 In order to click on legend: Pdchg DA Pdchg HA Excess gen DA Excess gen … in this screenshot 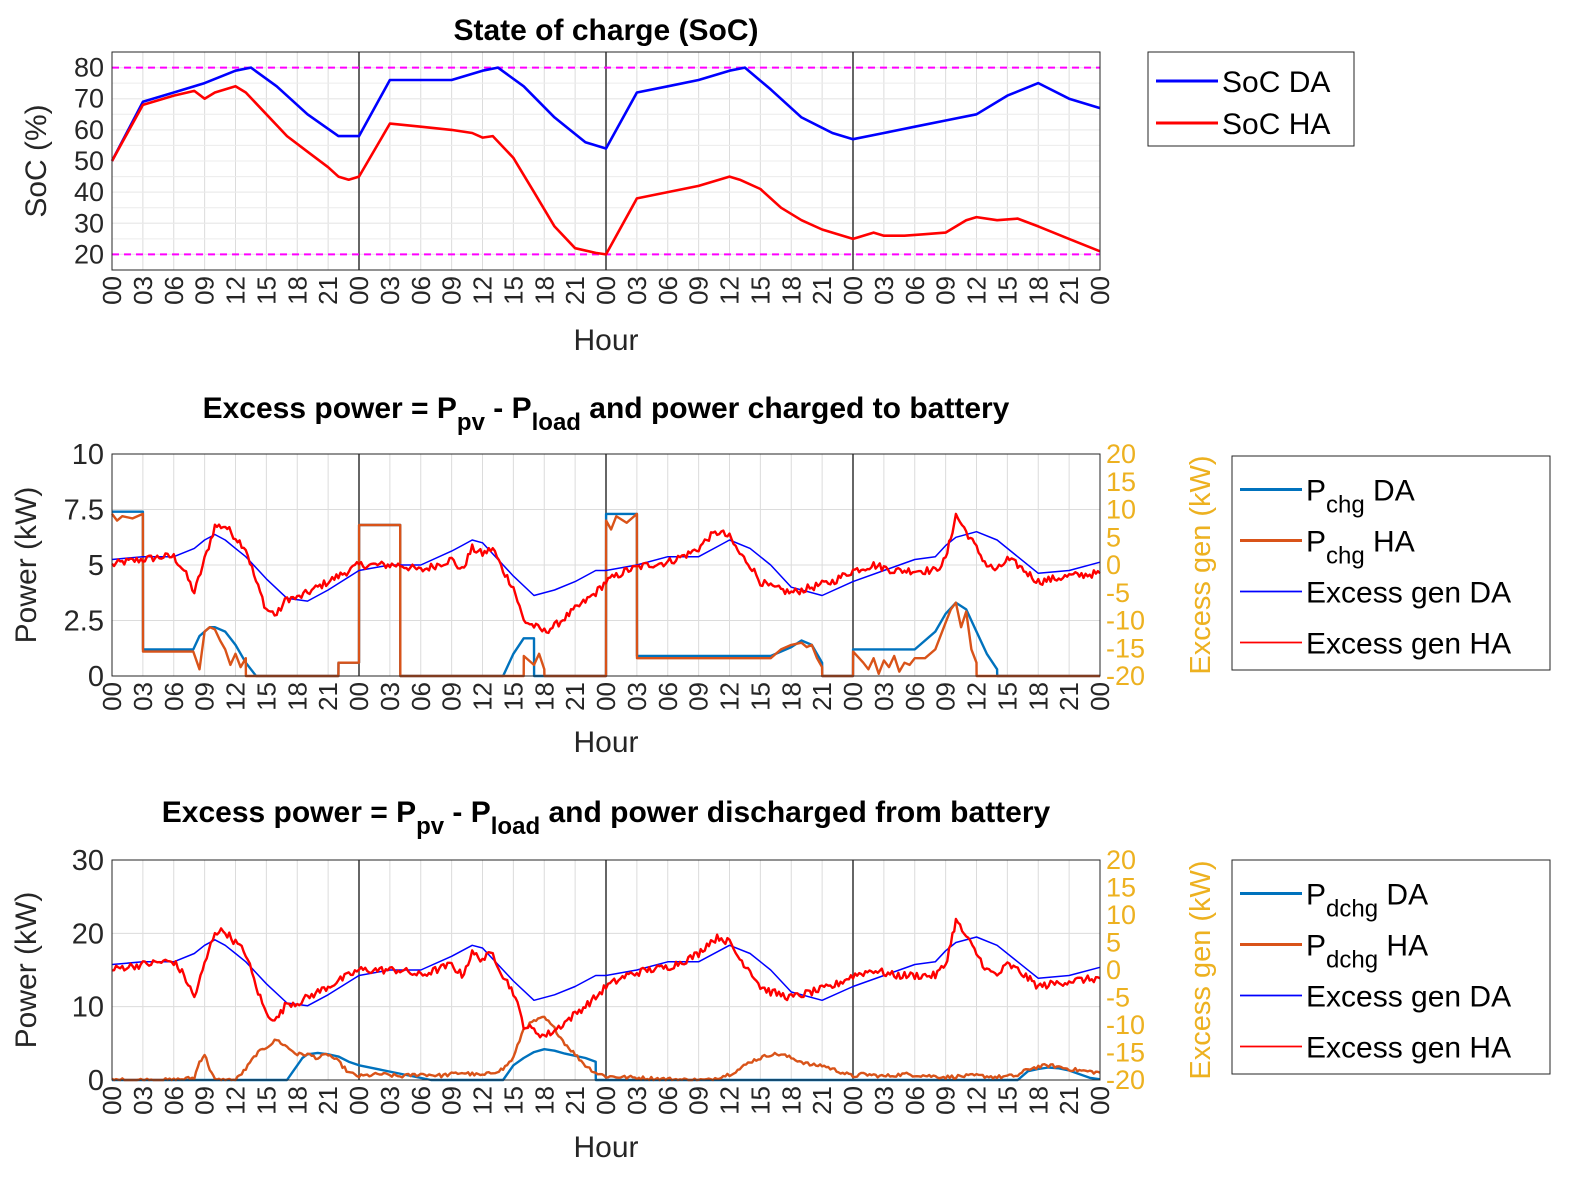, I will do `click(1391, 967)`.